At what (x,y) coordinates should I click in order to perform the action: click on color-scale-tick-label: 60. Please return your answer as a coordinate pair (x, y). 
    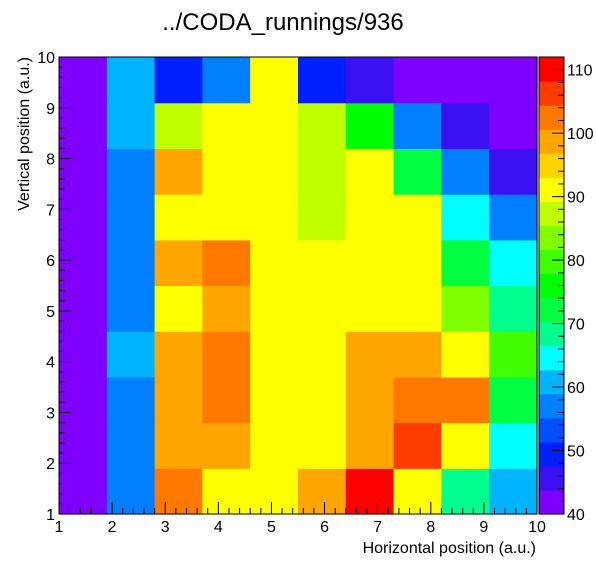
    Looking at the image, I should click on (576, 388).